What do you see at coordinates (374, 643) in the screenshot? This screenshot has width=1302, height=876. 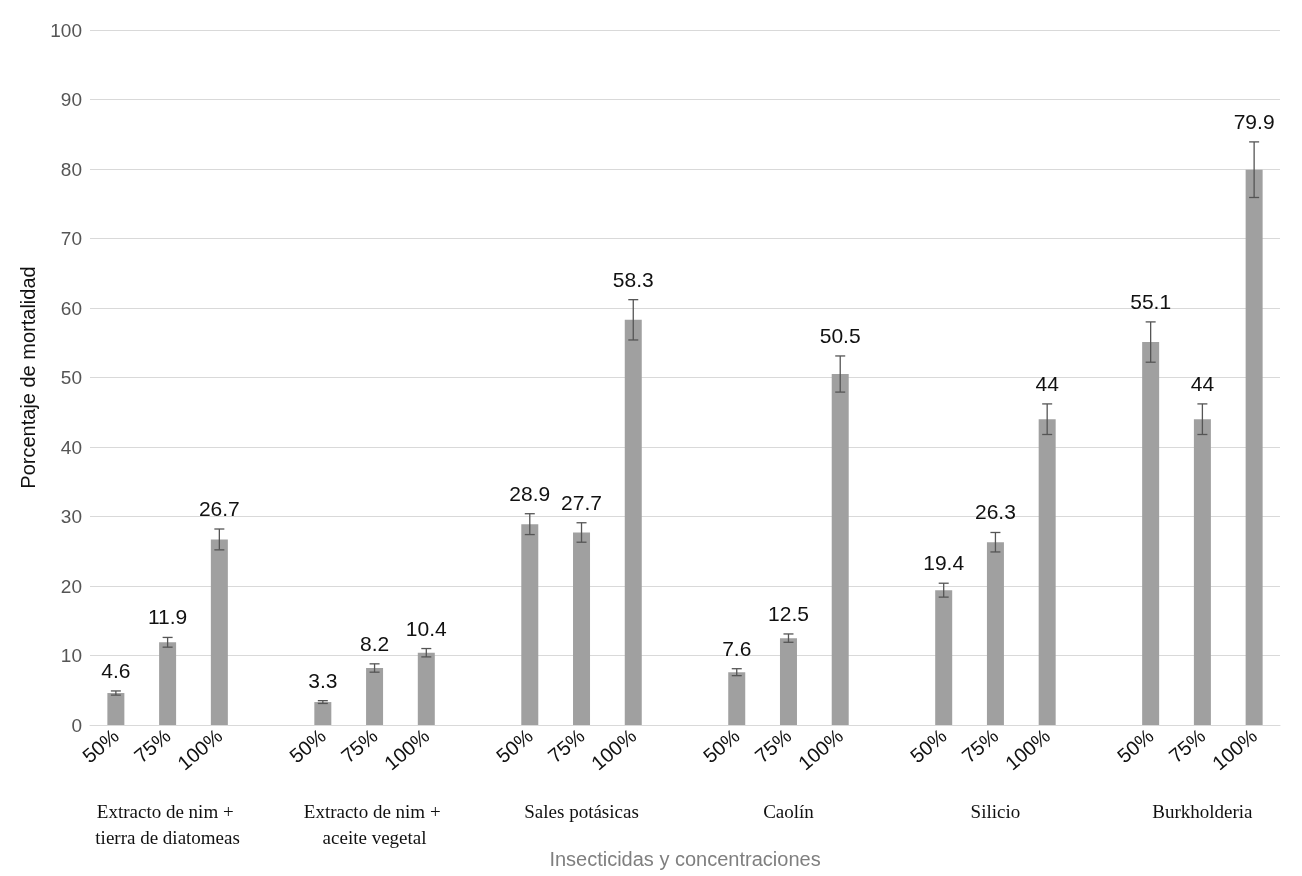 I see `data-label: 8.2` at bounding box center [374, 643].